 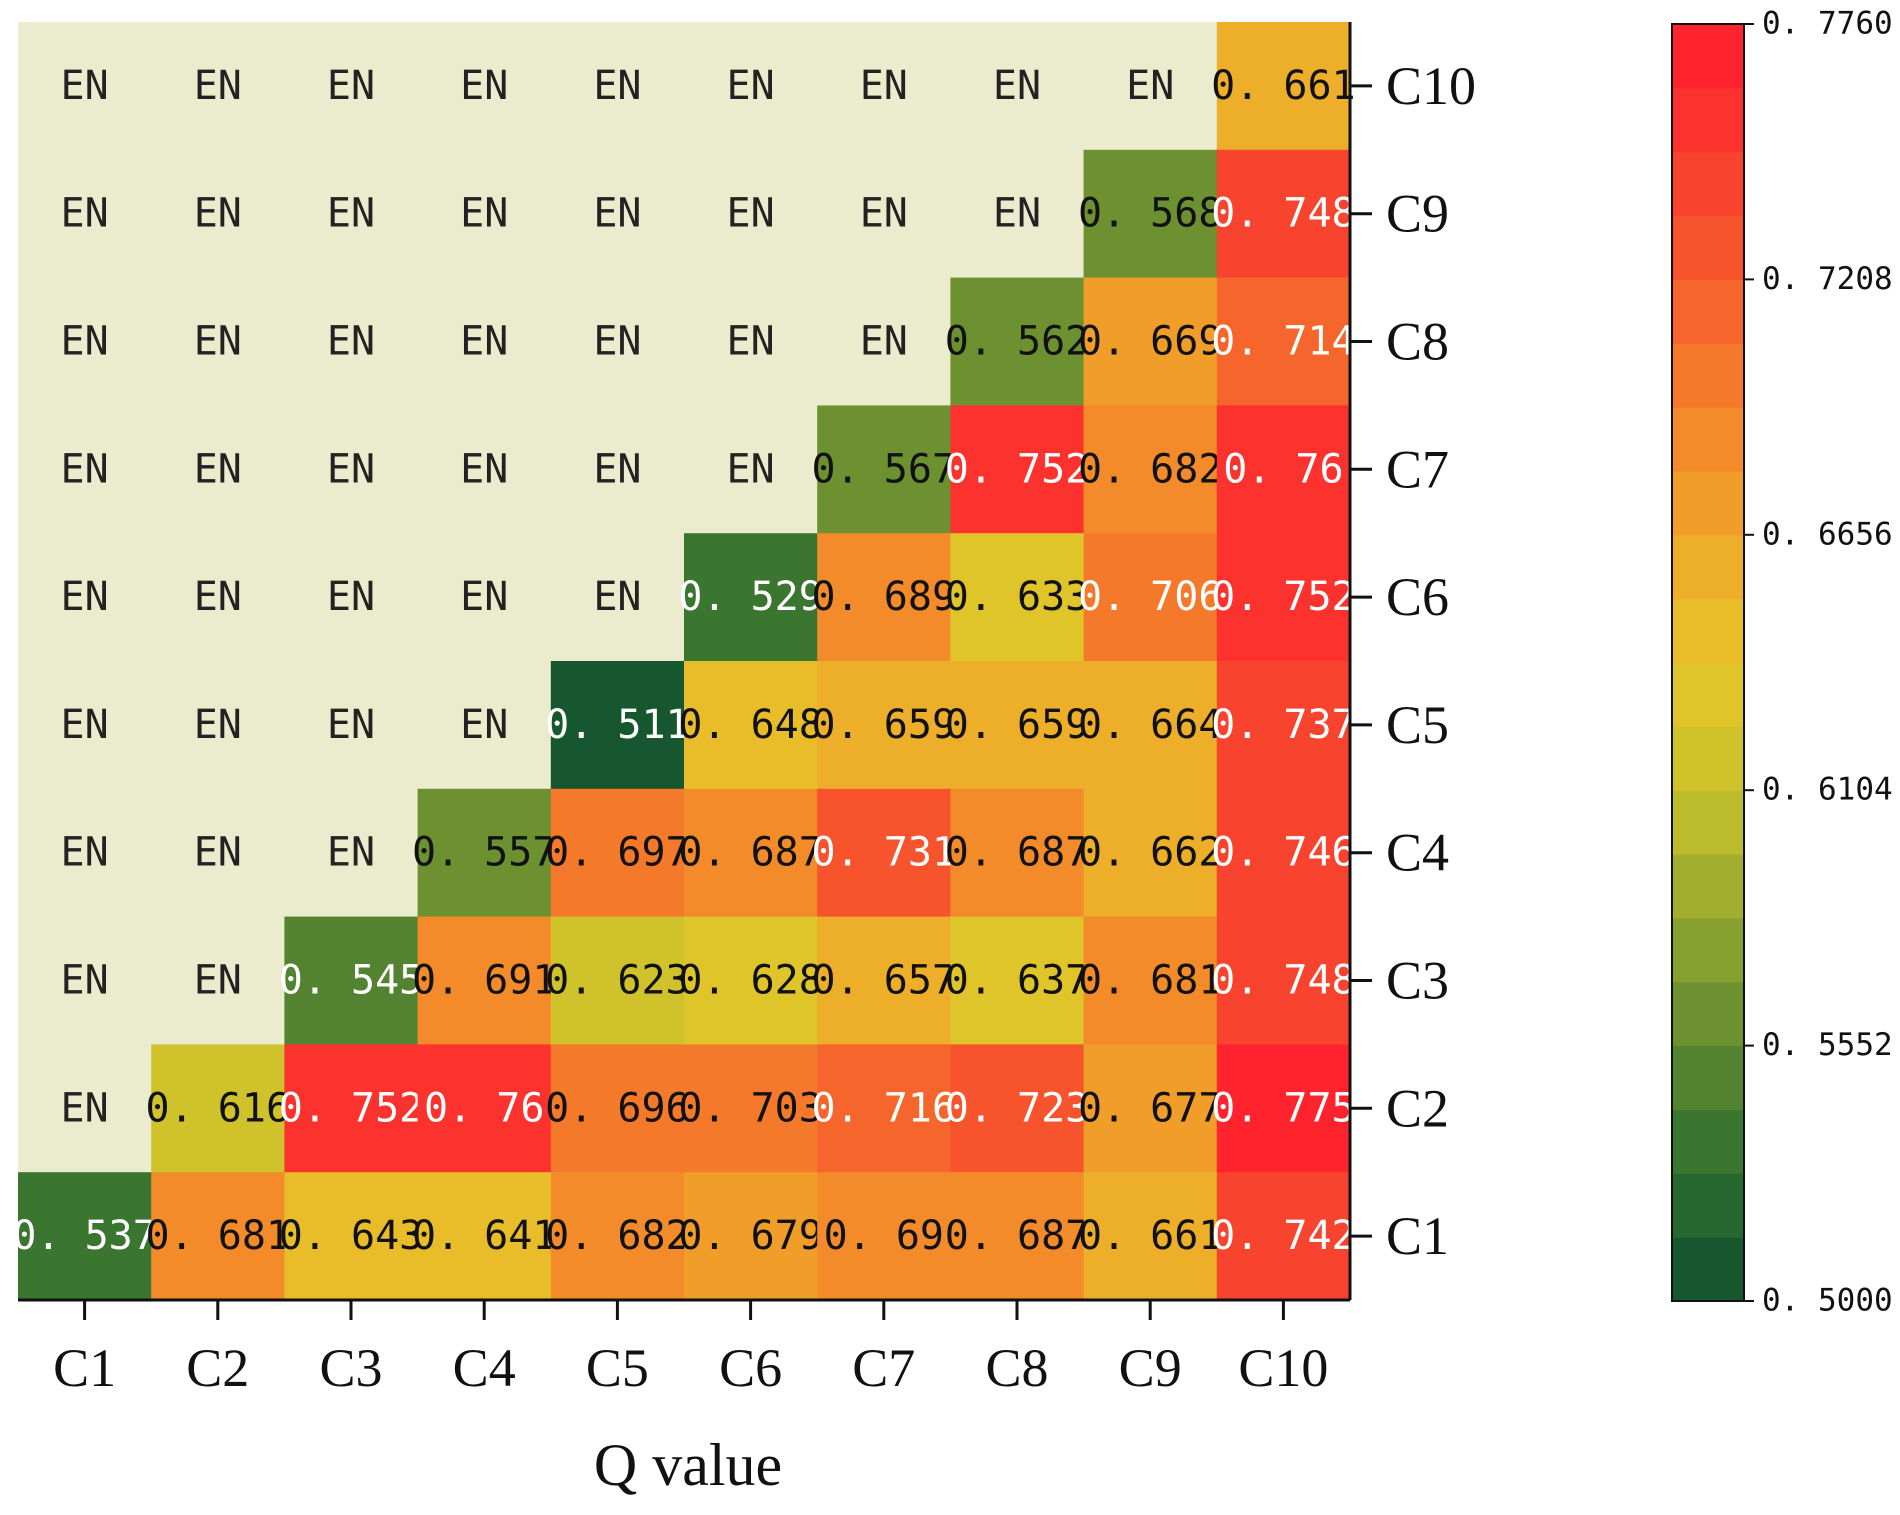 I want to click on cell-value-label: 0. 737, so click(x=1283, y=725).